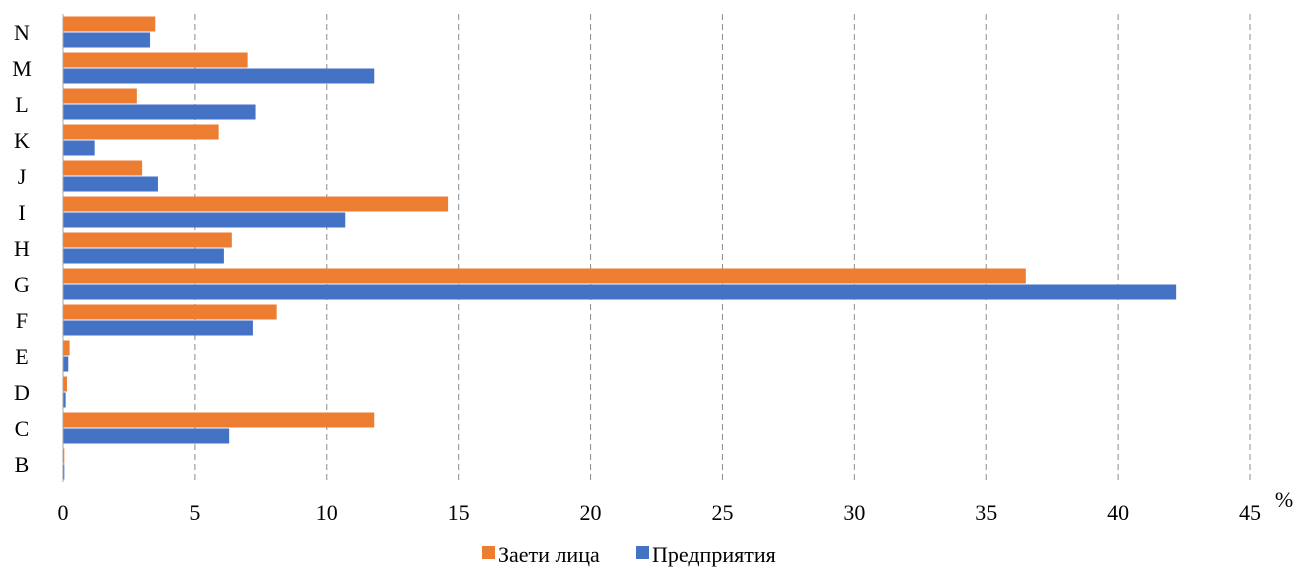  What do you see at coordinates (22, 140) in the screenshot?
I see `y-tick-label-K: K` at bounding box center [22, 140].